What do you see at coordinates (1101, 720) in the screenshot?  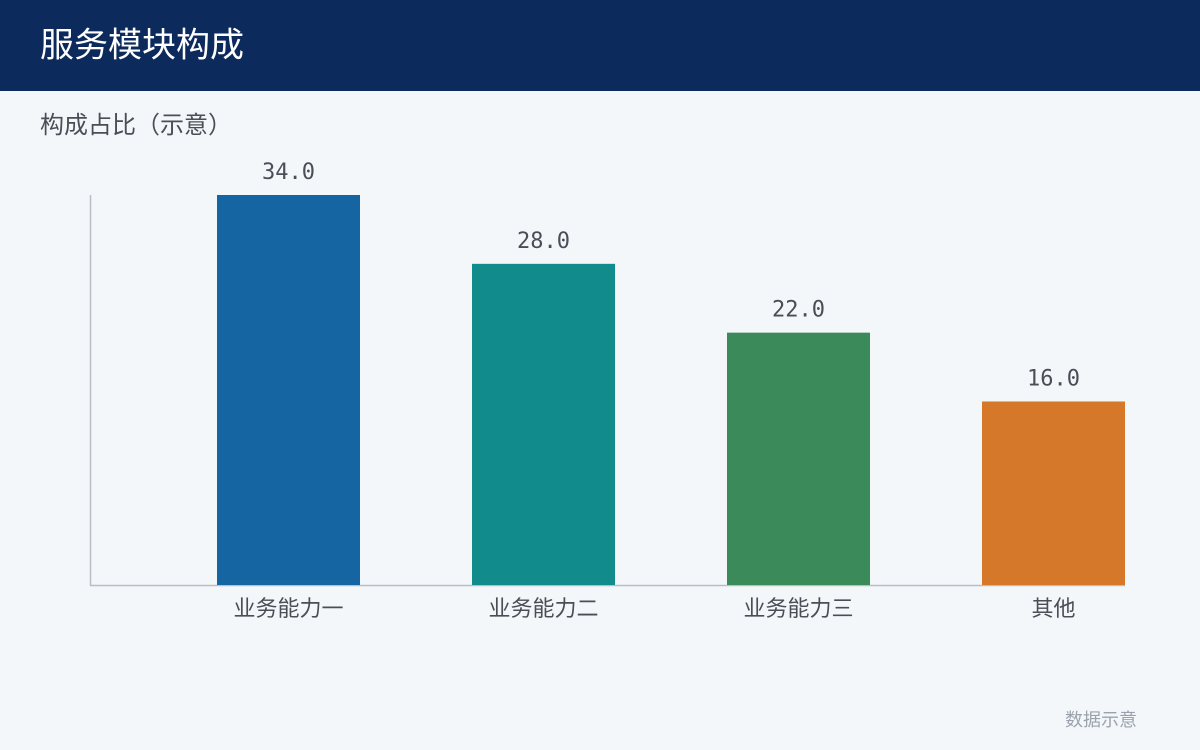 I see `footnote: 数据示意` at bounding box center [1101, 720].